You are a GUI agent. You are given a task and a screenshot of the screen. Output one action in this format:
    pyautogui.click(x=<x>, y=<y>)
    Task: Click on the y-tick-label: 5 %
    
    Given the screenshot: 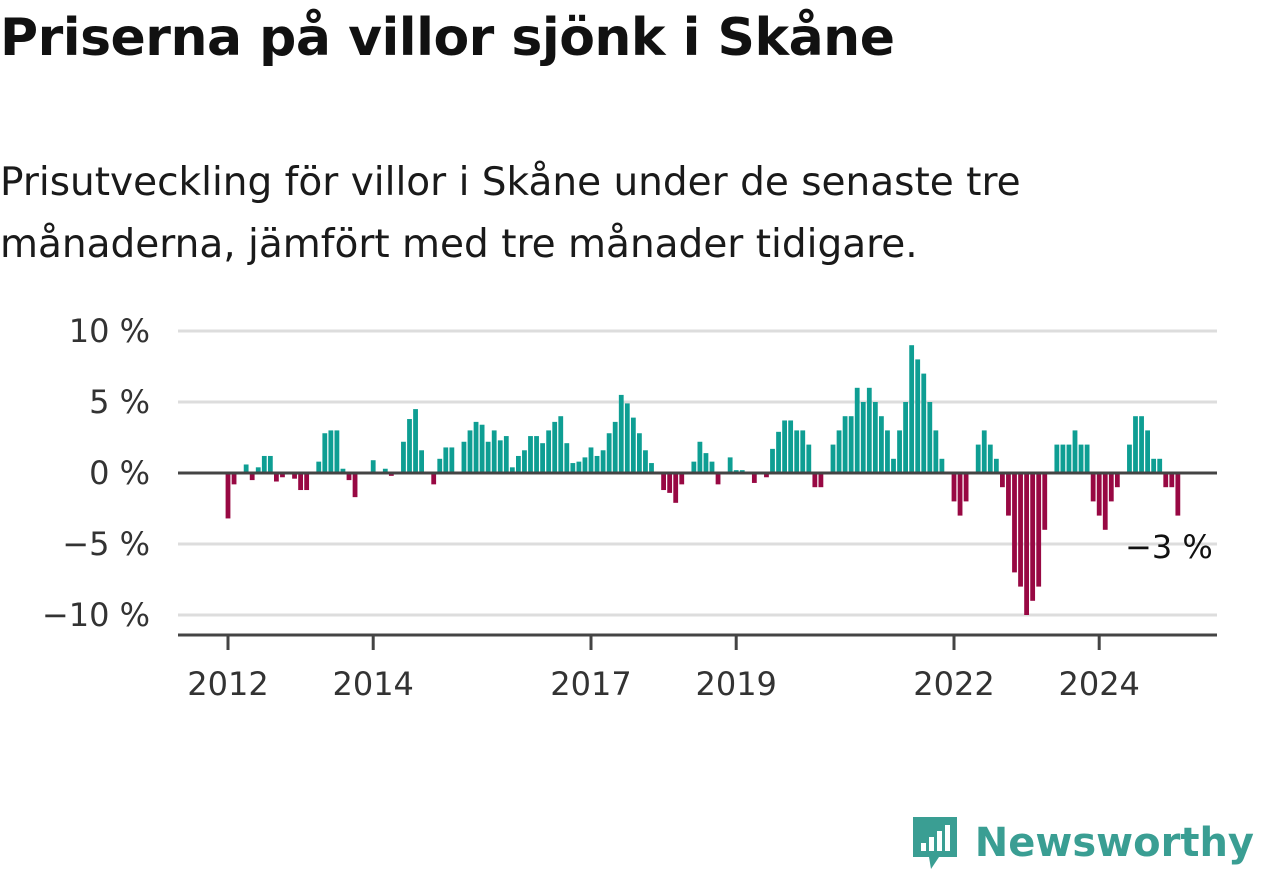 What is the action you would take?
    pyautogui.click(x=119, y=402)
    